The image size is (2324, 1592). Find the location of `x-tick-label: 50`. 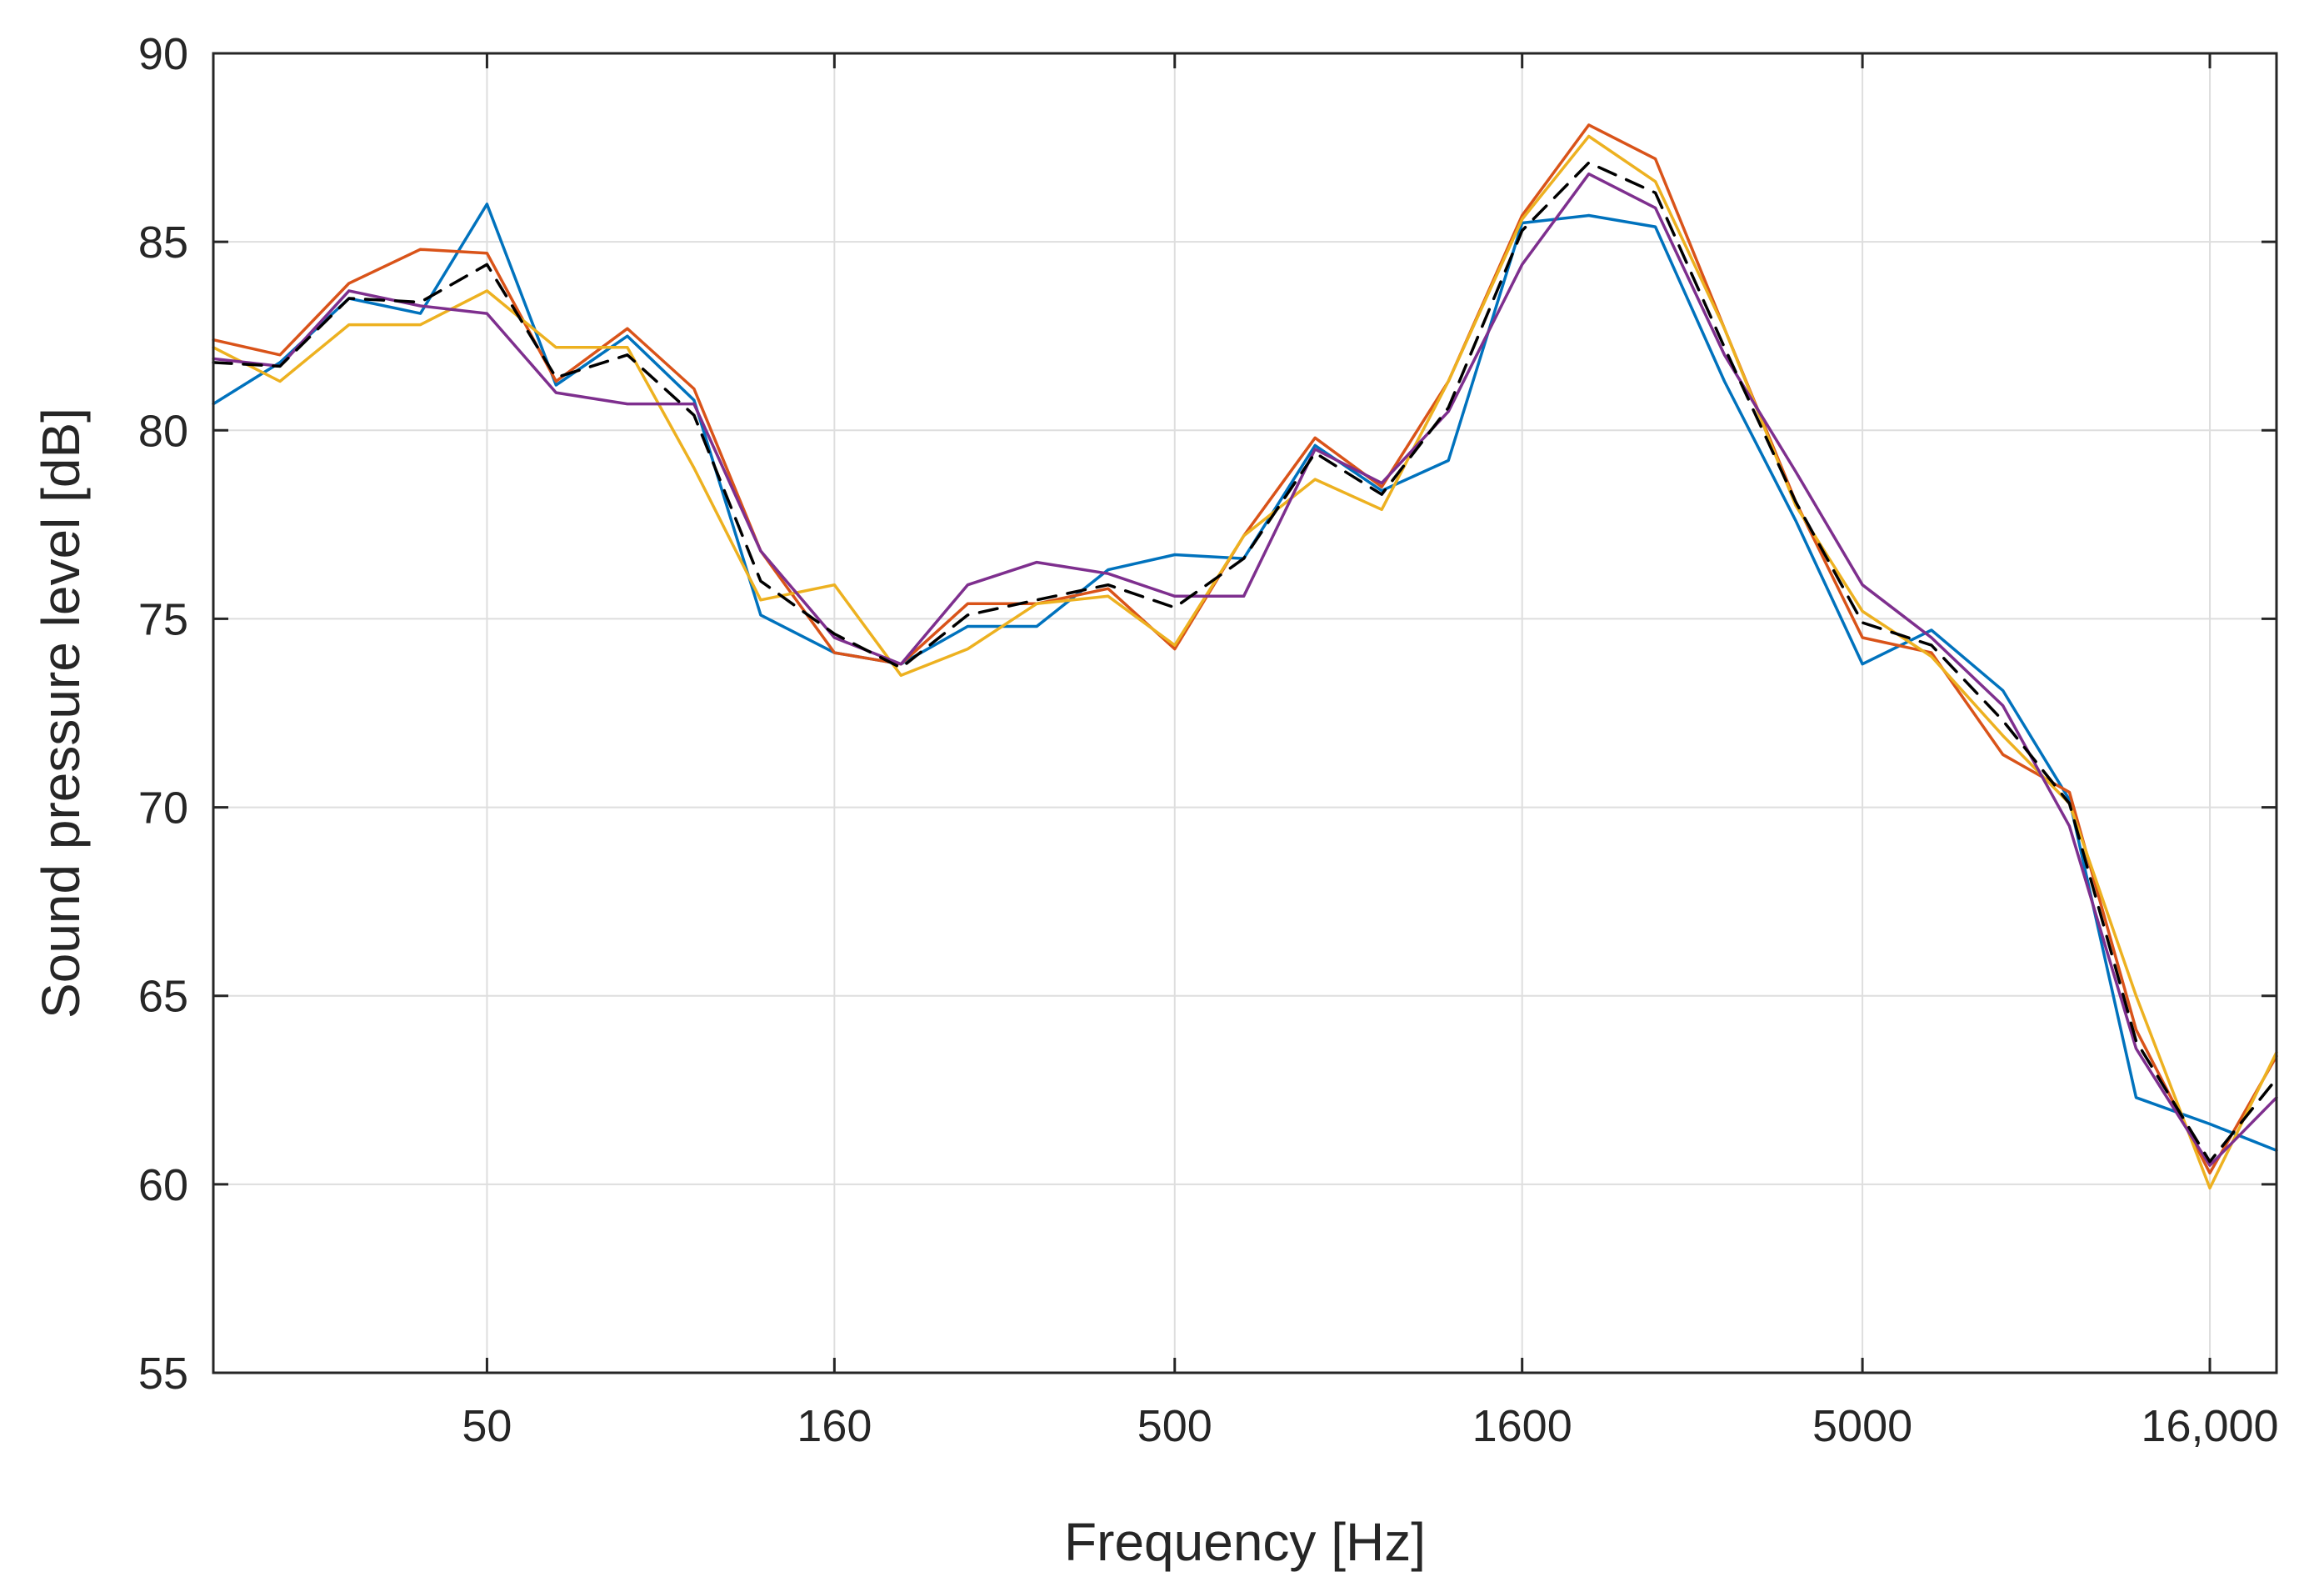

x-tick-label: 50 is located at coordinates (487, 1426).